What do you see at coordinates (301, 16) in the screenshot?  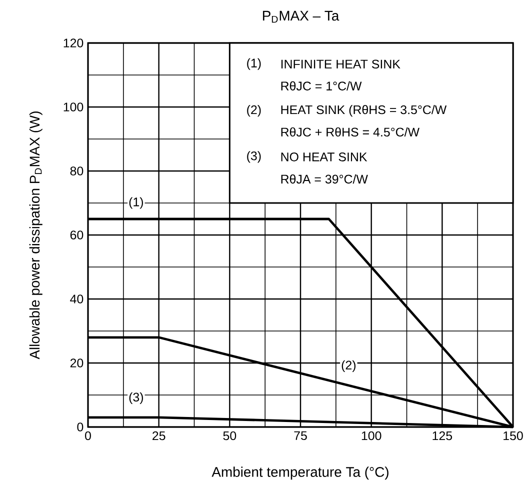 I see `chart-title: P$_{D}$MAX – Ta` at bounding box center [301, 16].